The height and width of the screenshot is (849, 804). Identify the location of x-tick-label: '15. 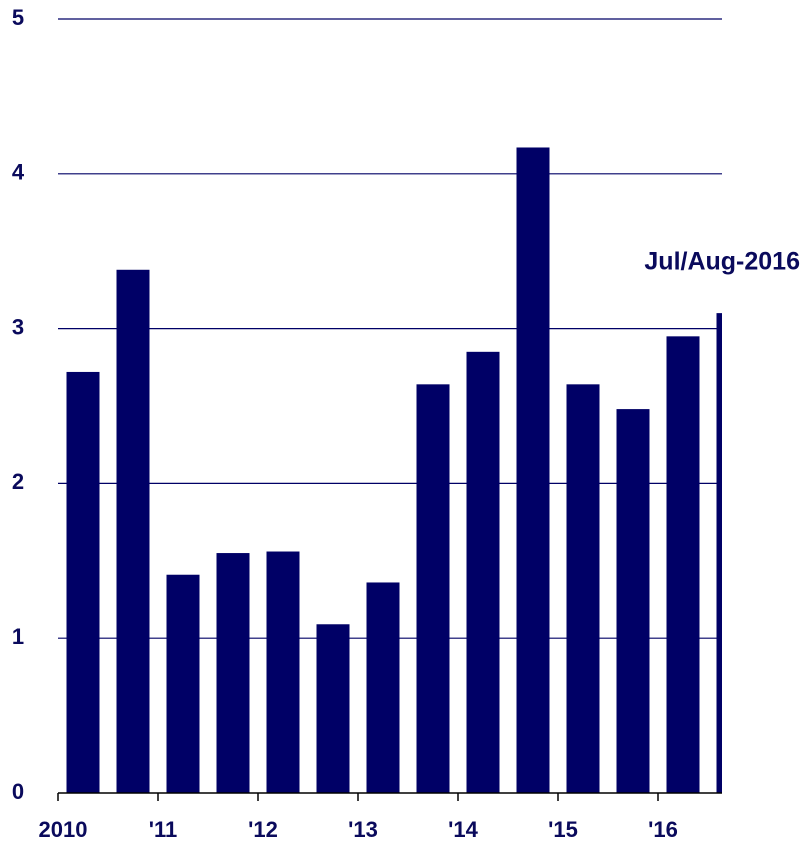
(563, 829).